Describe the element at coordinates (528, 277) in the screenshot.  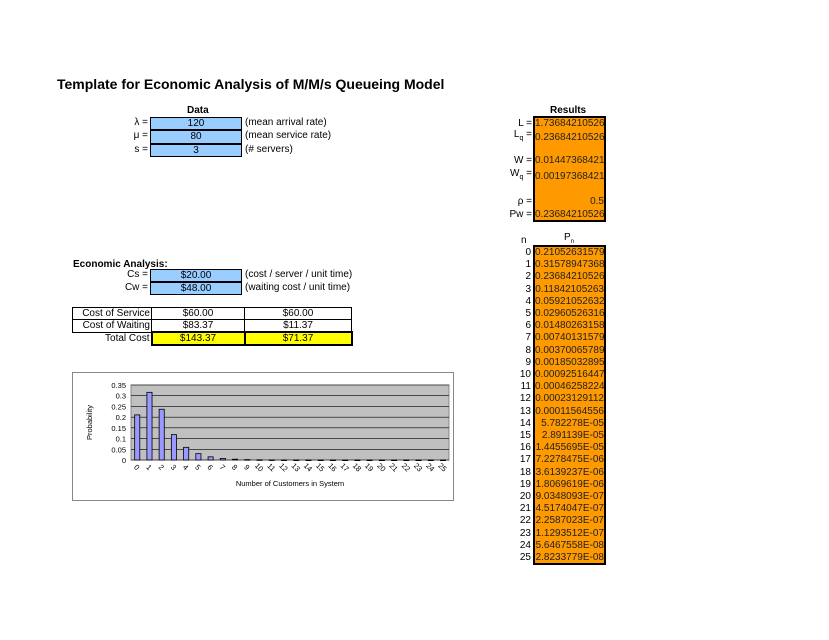
I see `pn-index: 2` at that location.